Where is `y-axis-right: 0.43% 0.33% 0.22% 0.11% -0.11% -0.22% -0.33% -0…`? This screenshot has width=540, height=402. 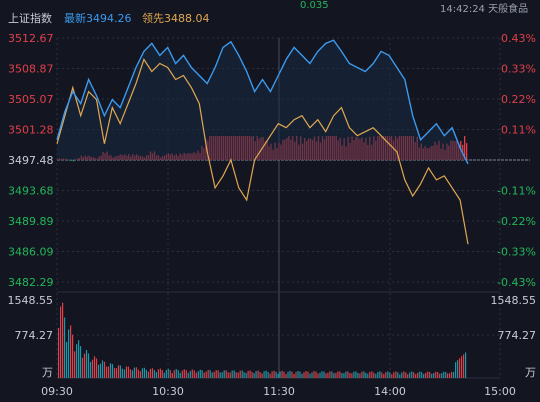
y-axis-right: 0.43% 0.33% 0.22% 0.11% -0.11% -0.22% -0.33% -0… is located at coordinates (516, 160).